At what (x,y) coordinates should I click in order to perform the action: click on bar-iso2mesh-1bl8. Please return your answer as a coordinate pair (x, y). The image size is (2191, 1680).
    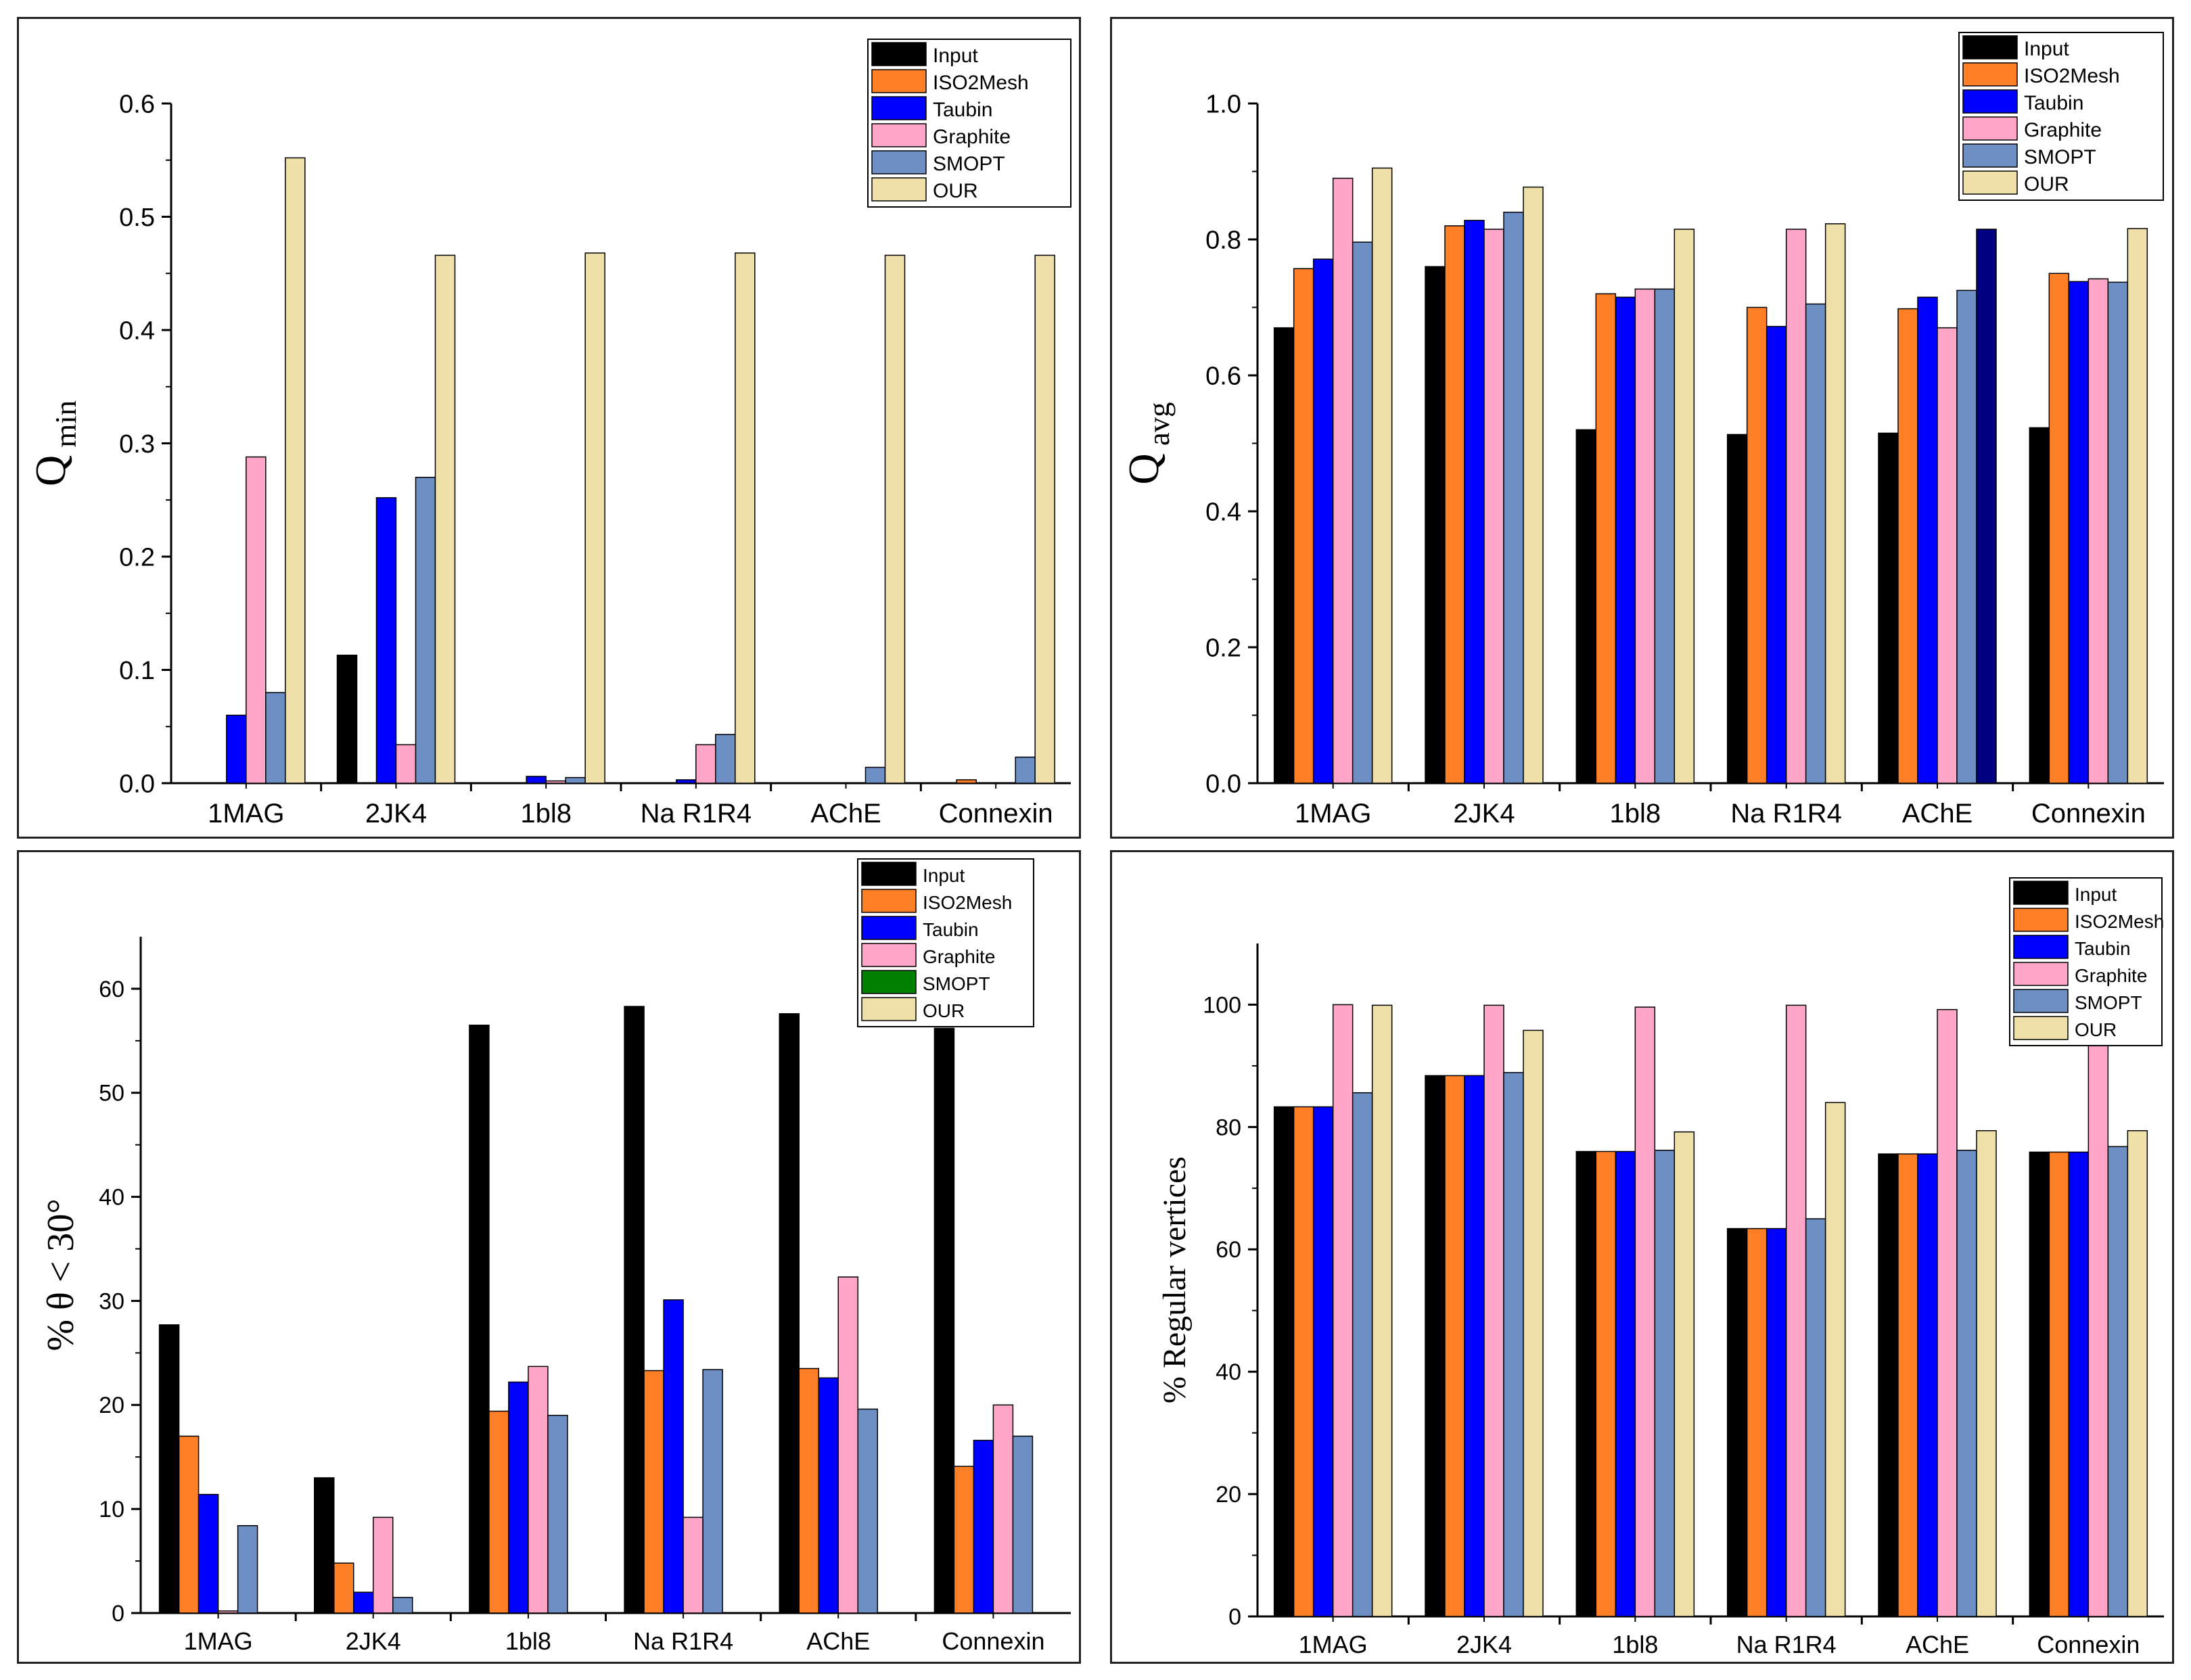
    Looking at the image, I should click on (1606, 1383).